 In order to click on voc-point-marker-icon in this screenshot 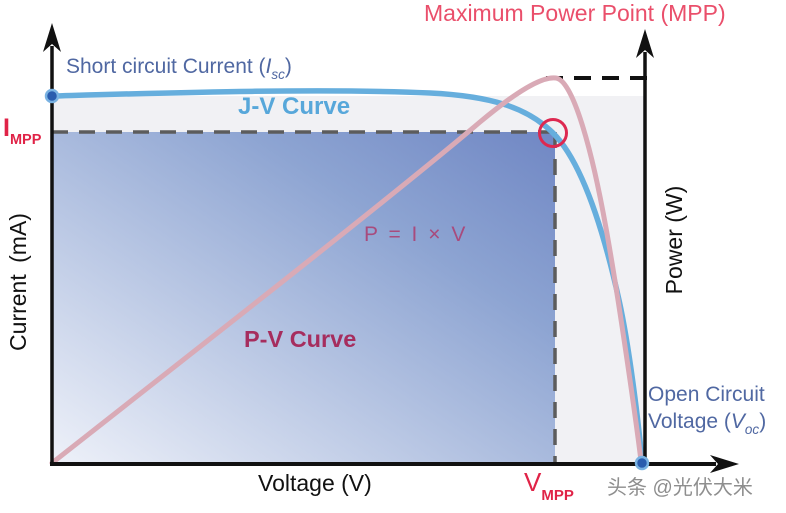, I will do `click(642, 463)`.